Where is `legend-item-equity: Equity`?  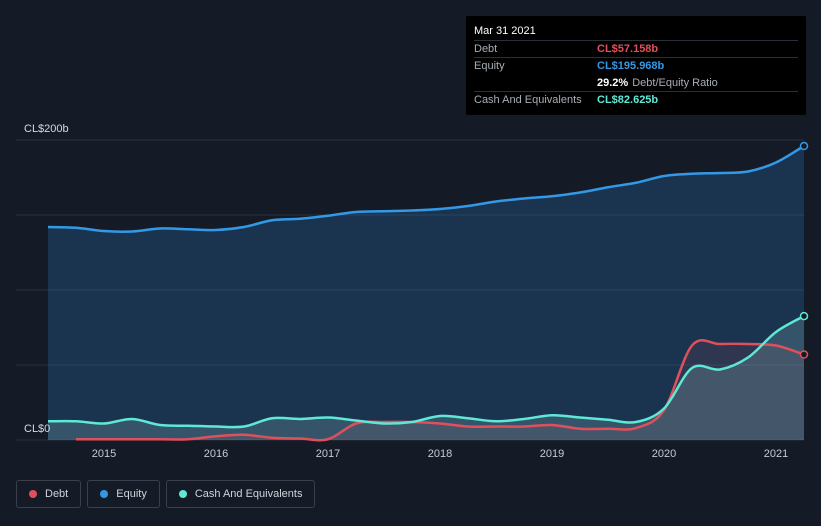
legend-item-equity: Equity is located at coordinates (123, 494).